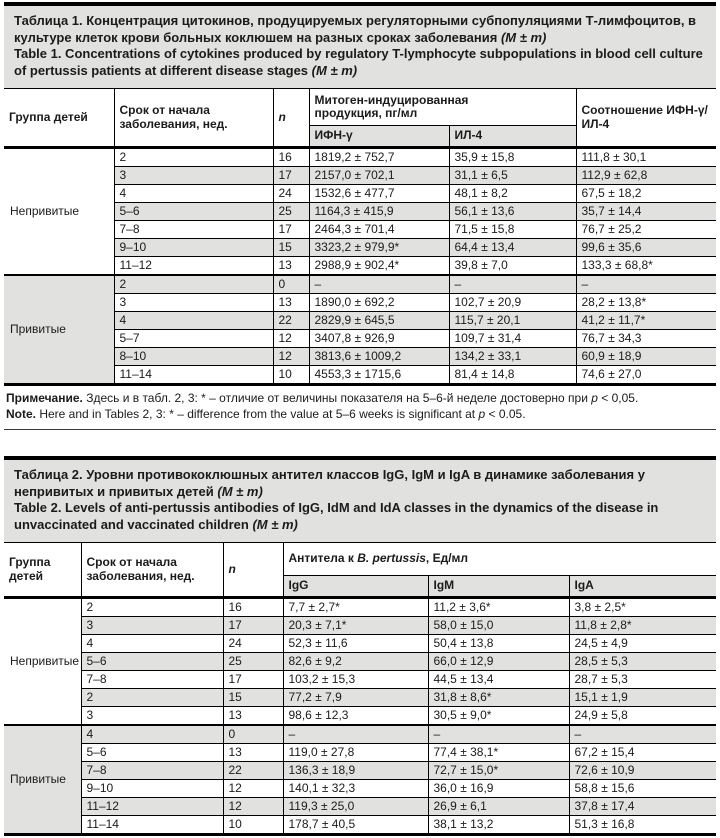 The image size is (720, 838). Describe the element at coordinates (360, 193) in the screenshot. I see `table-row: 4 24 1532,6 ± 477,7 48,1 ± 8,2 67,5 ± 18,2` at that location.